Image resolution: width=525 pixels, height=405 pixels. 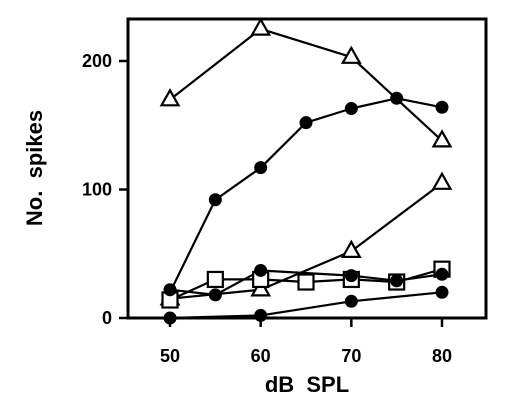 What do you see at coordinates (107, 318) in the screenshot?
I see `y-tick-label: 0` at bounding box center [107, 318].